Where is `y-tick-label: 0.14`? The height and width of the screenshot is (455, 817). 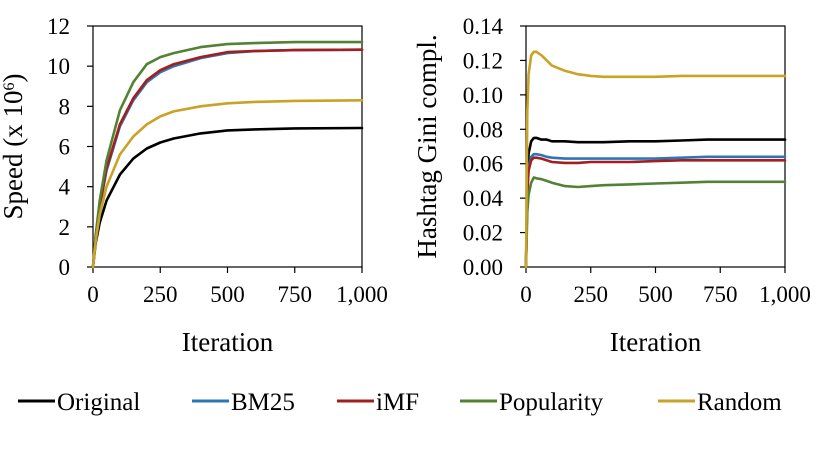
y-tick-label: 0.14 is located at coordinates (483, 26).